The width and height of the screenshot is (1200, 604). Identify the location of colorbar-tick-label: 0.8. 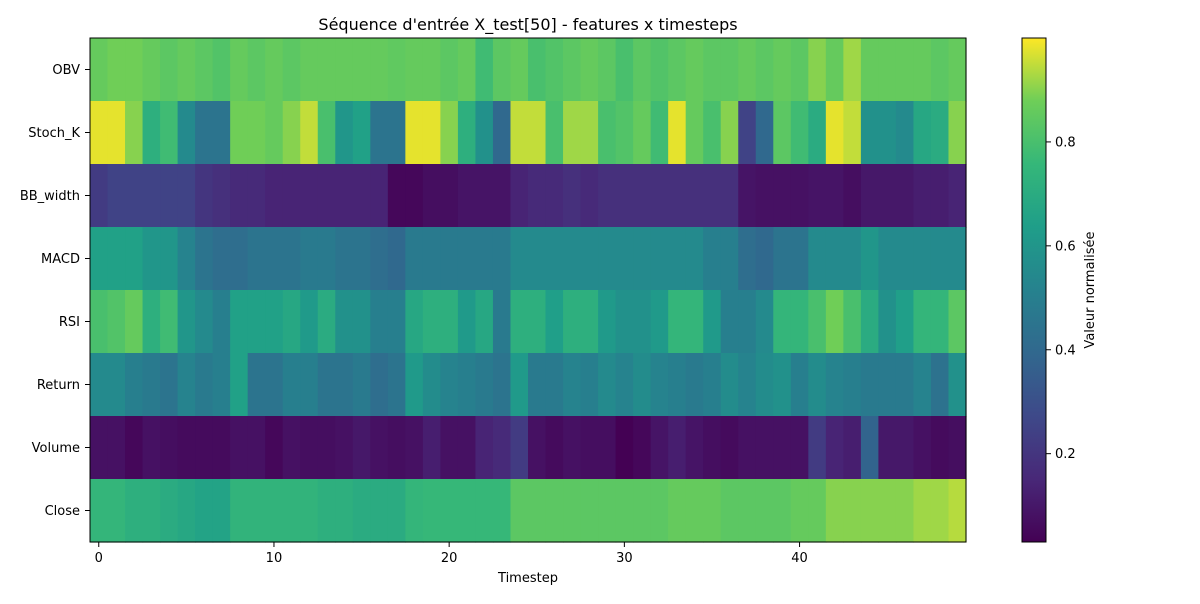
(1065, 142).